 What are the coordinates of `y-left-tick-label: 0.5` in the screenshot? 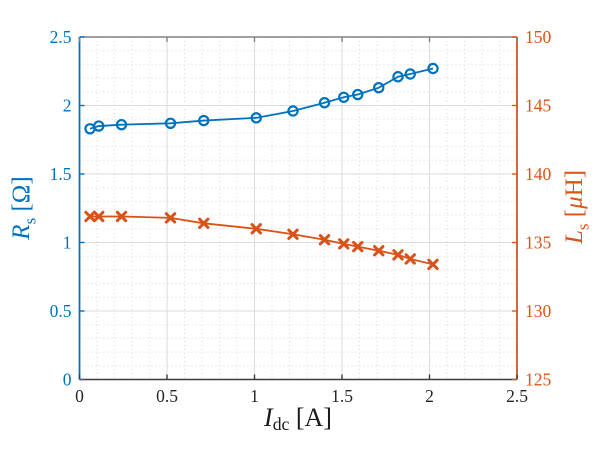 It's located at (61, 311).